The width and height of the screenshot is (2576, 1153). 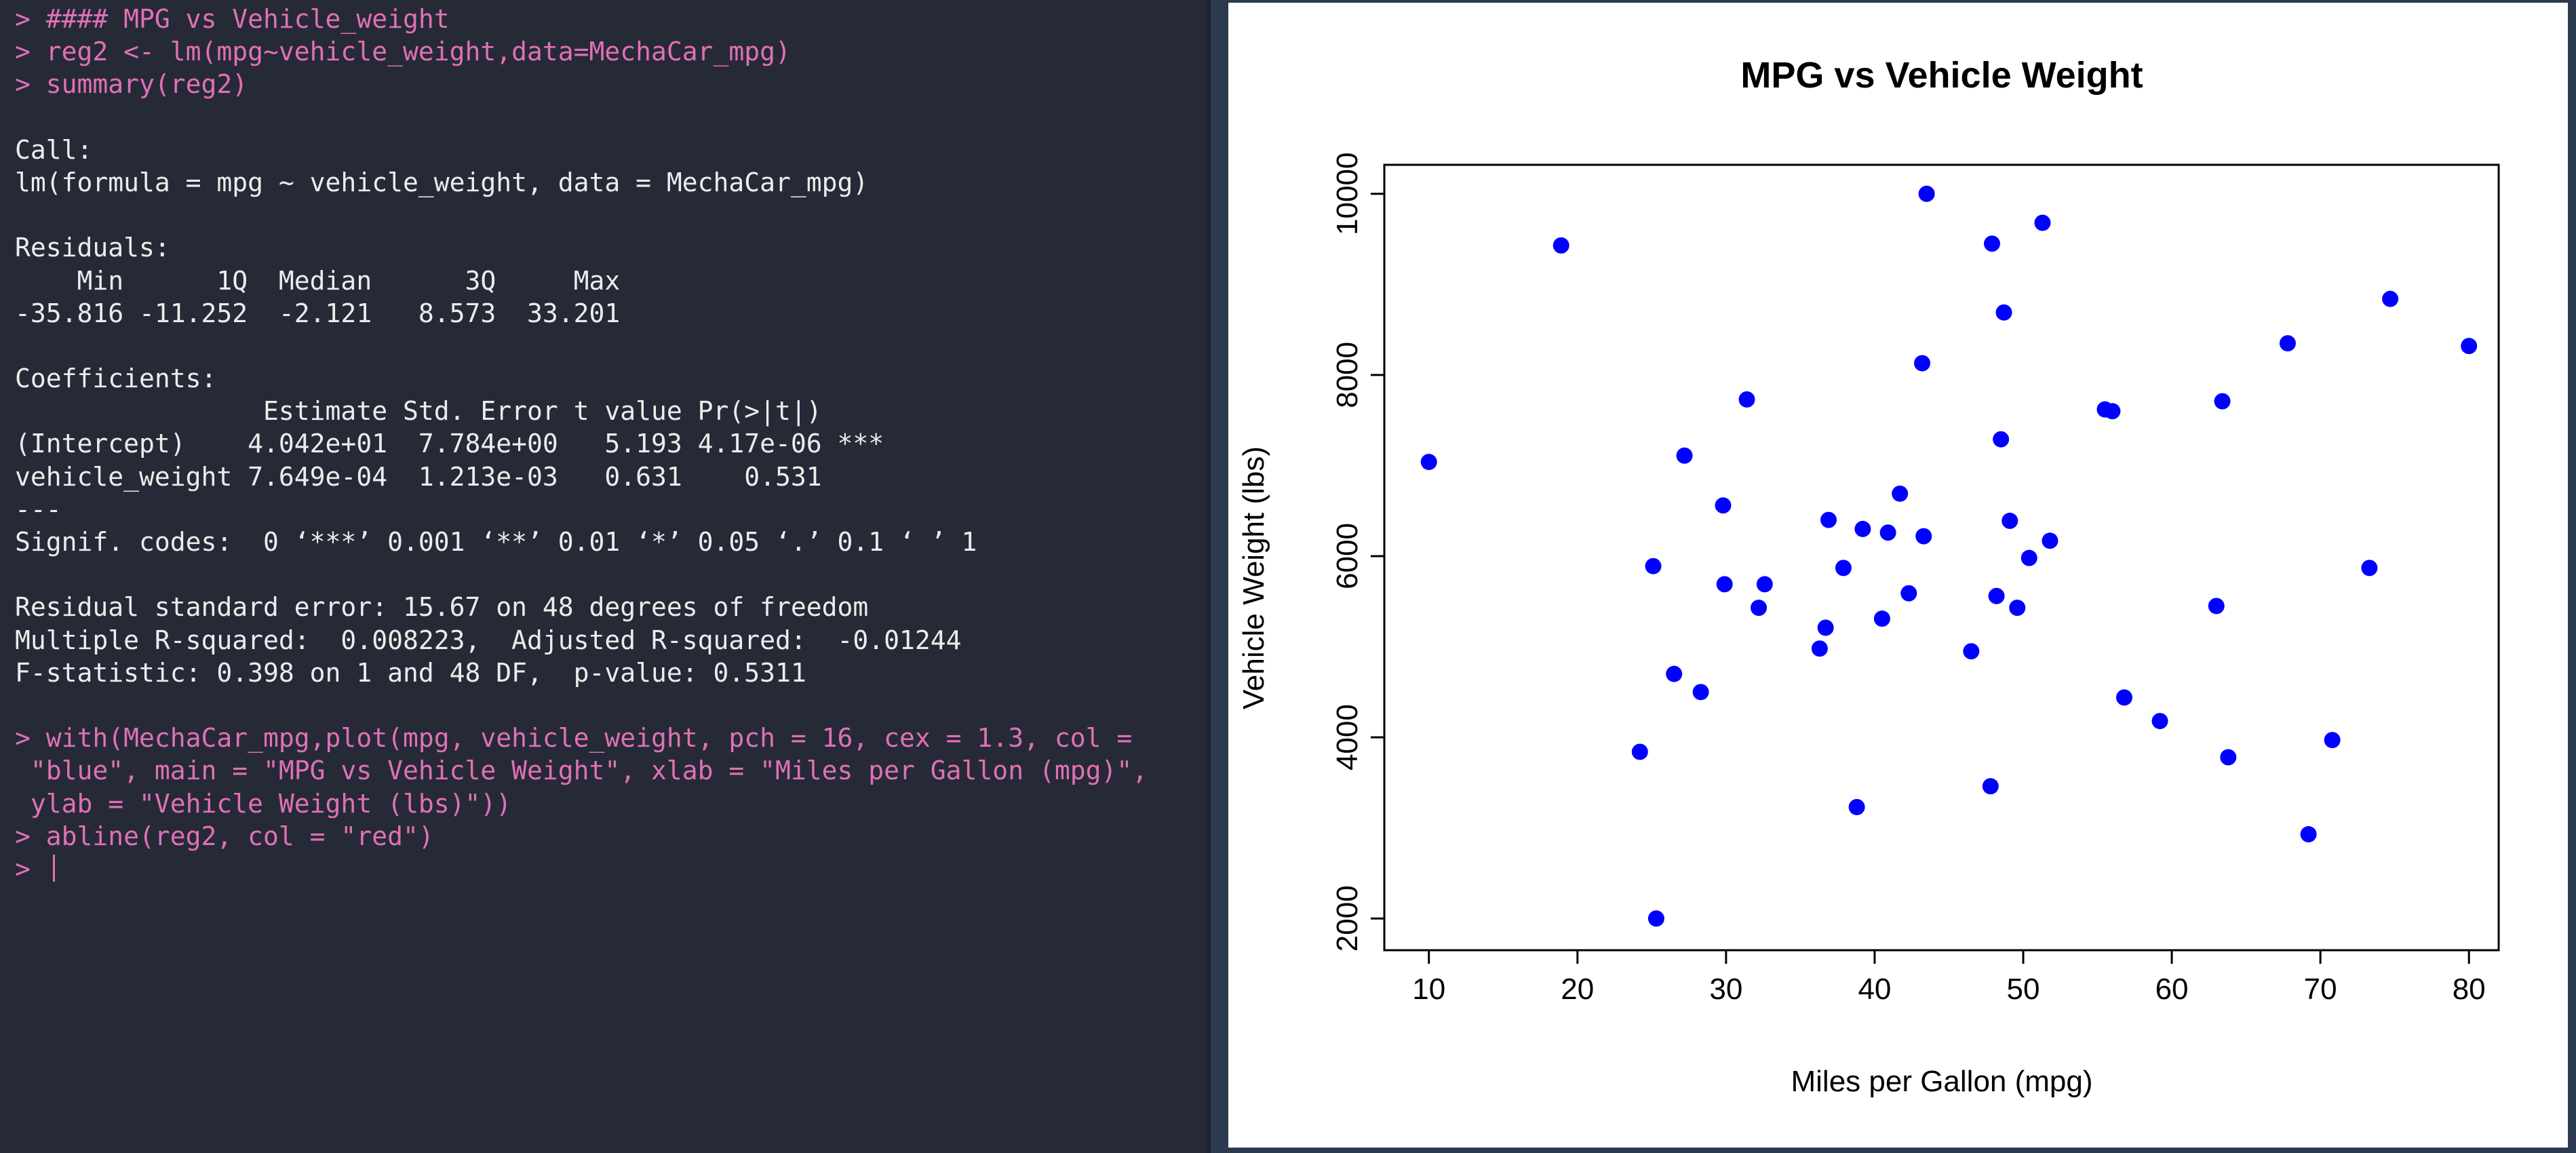 I want to click on console-command-line: > abline(reg2, col = "red"), so click(x=224, y=836).